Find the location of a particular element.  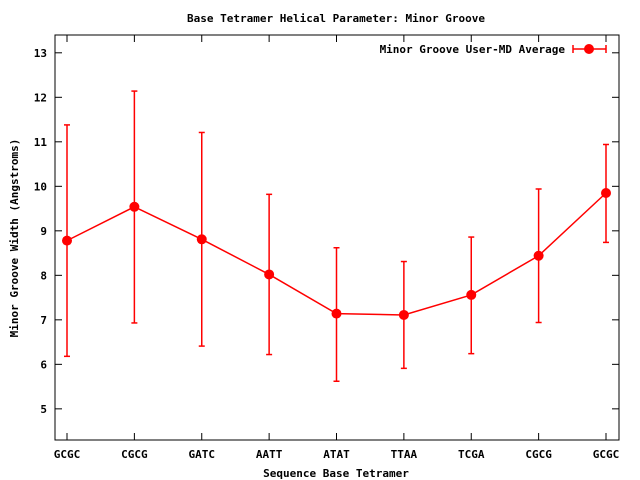

x-tick-label: GATC is located at coordinates (202, 454).